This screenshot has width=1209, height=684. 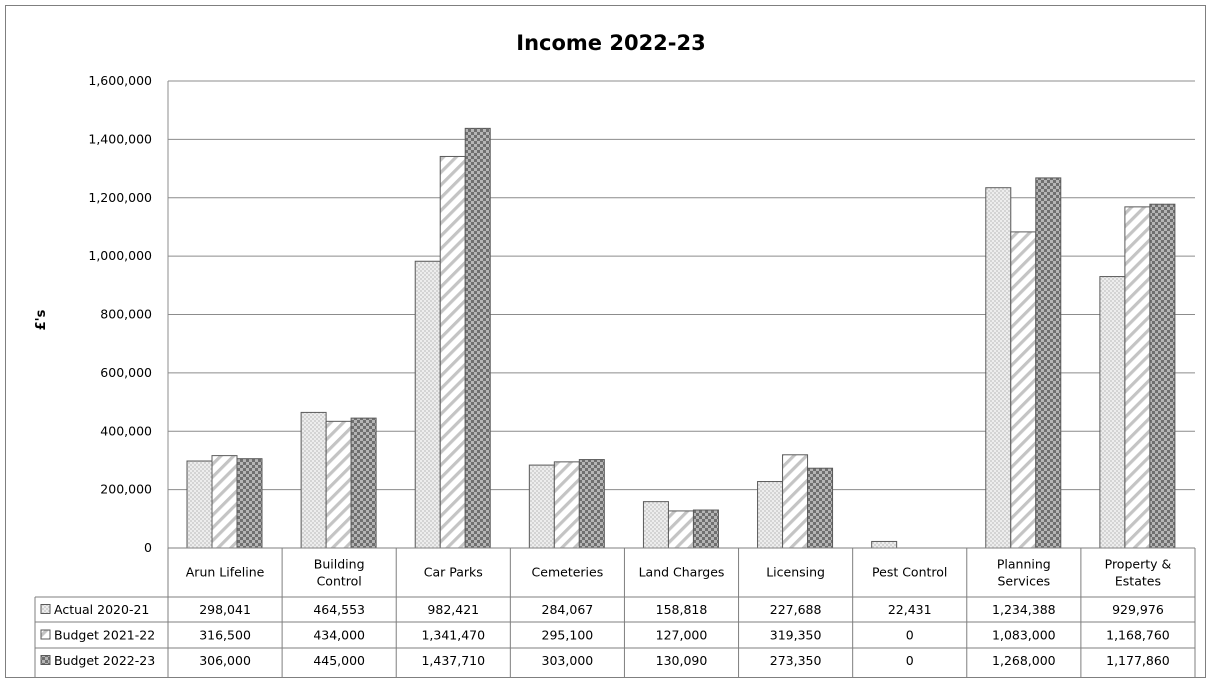 I want to click on data-table-cell: 319,350, so click(x=796, y=635).